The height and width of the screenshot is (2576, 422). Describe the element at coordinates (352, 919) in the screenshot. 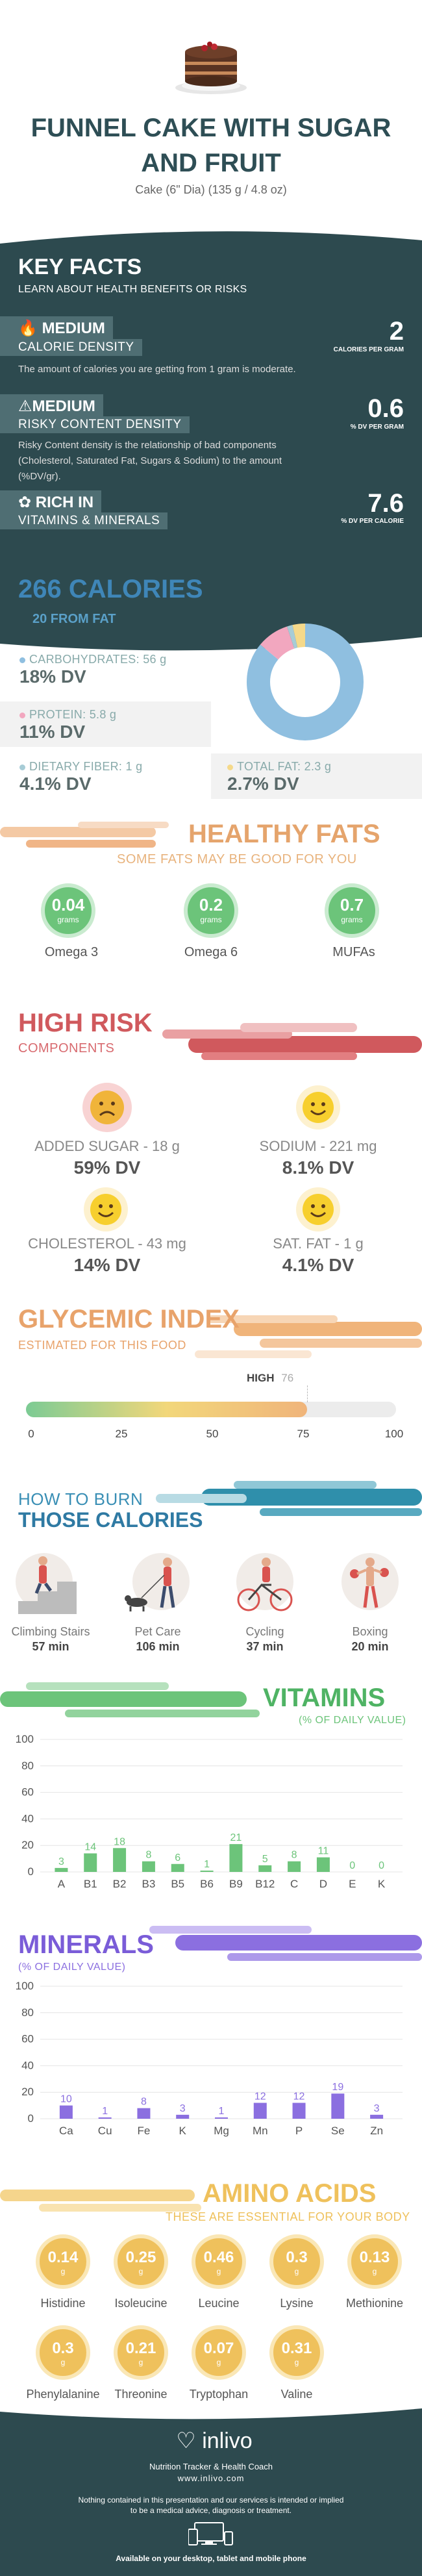

I see `mufas-unit: grams` at that location.